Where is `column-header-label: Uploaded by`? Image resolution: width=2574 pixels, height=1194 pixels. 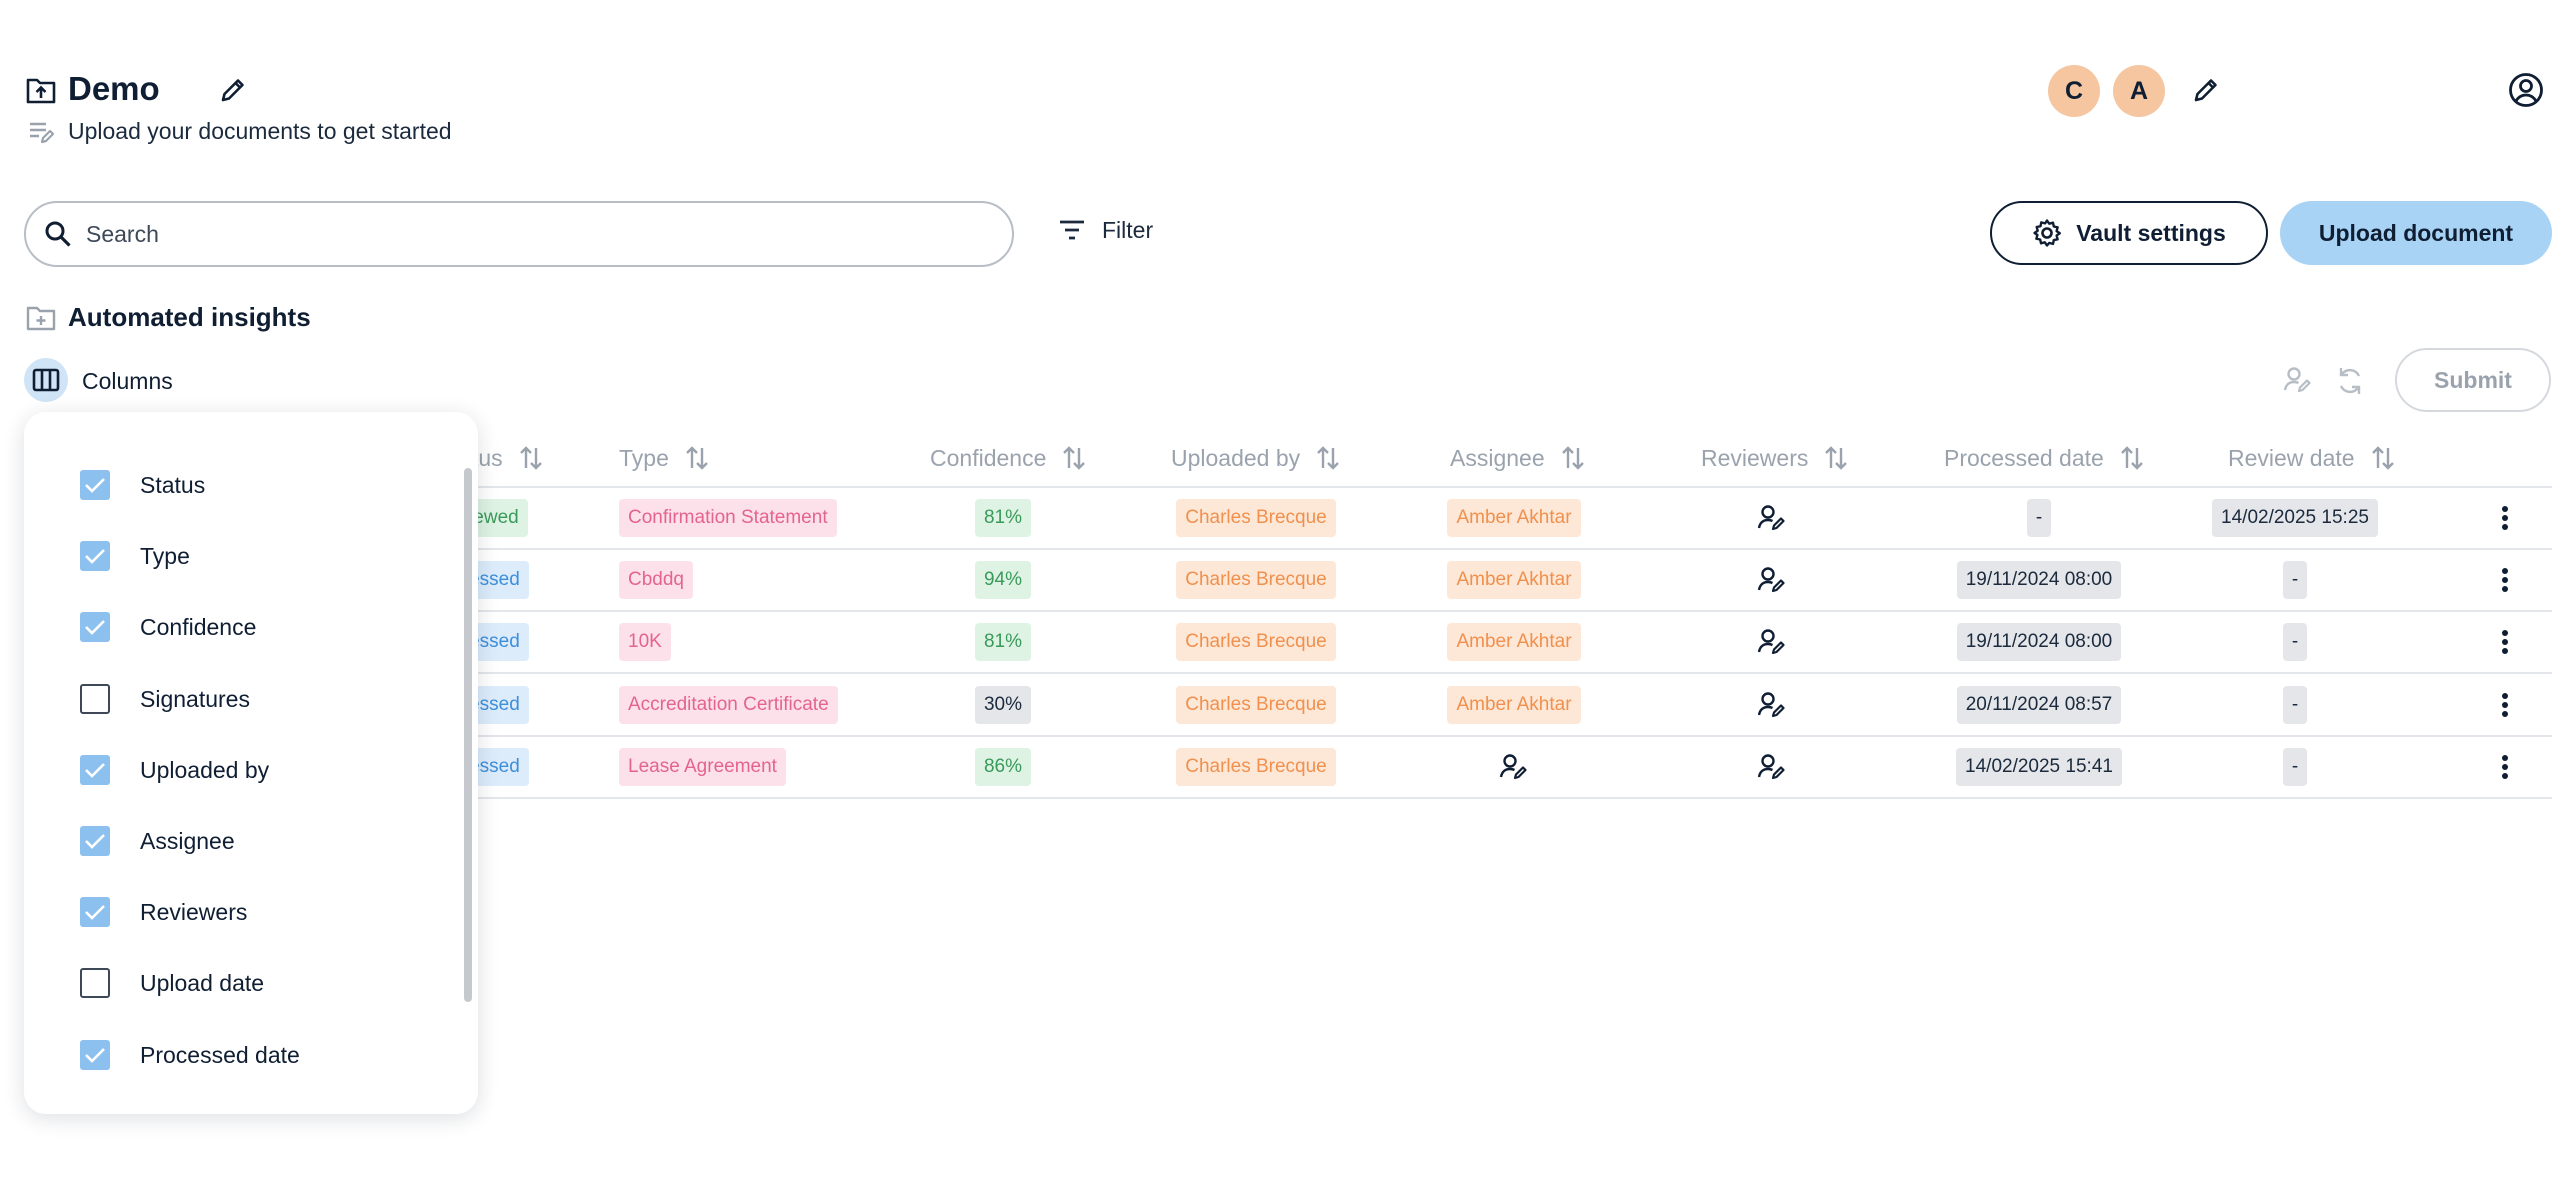 column-header-label: Uploaded by is located at coordinates (1236, 457).